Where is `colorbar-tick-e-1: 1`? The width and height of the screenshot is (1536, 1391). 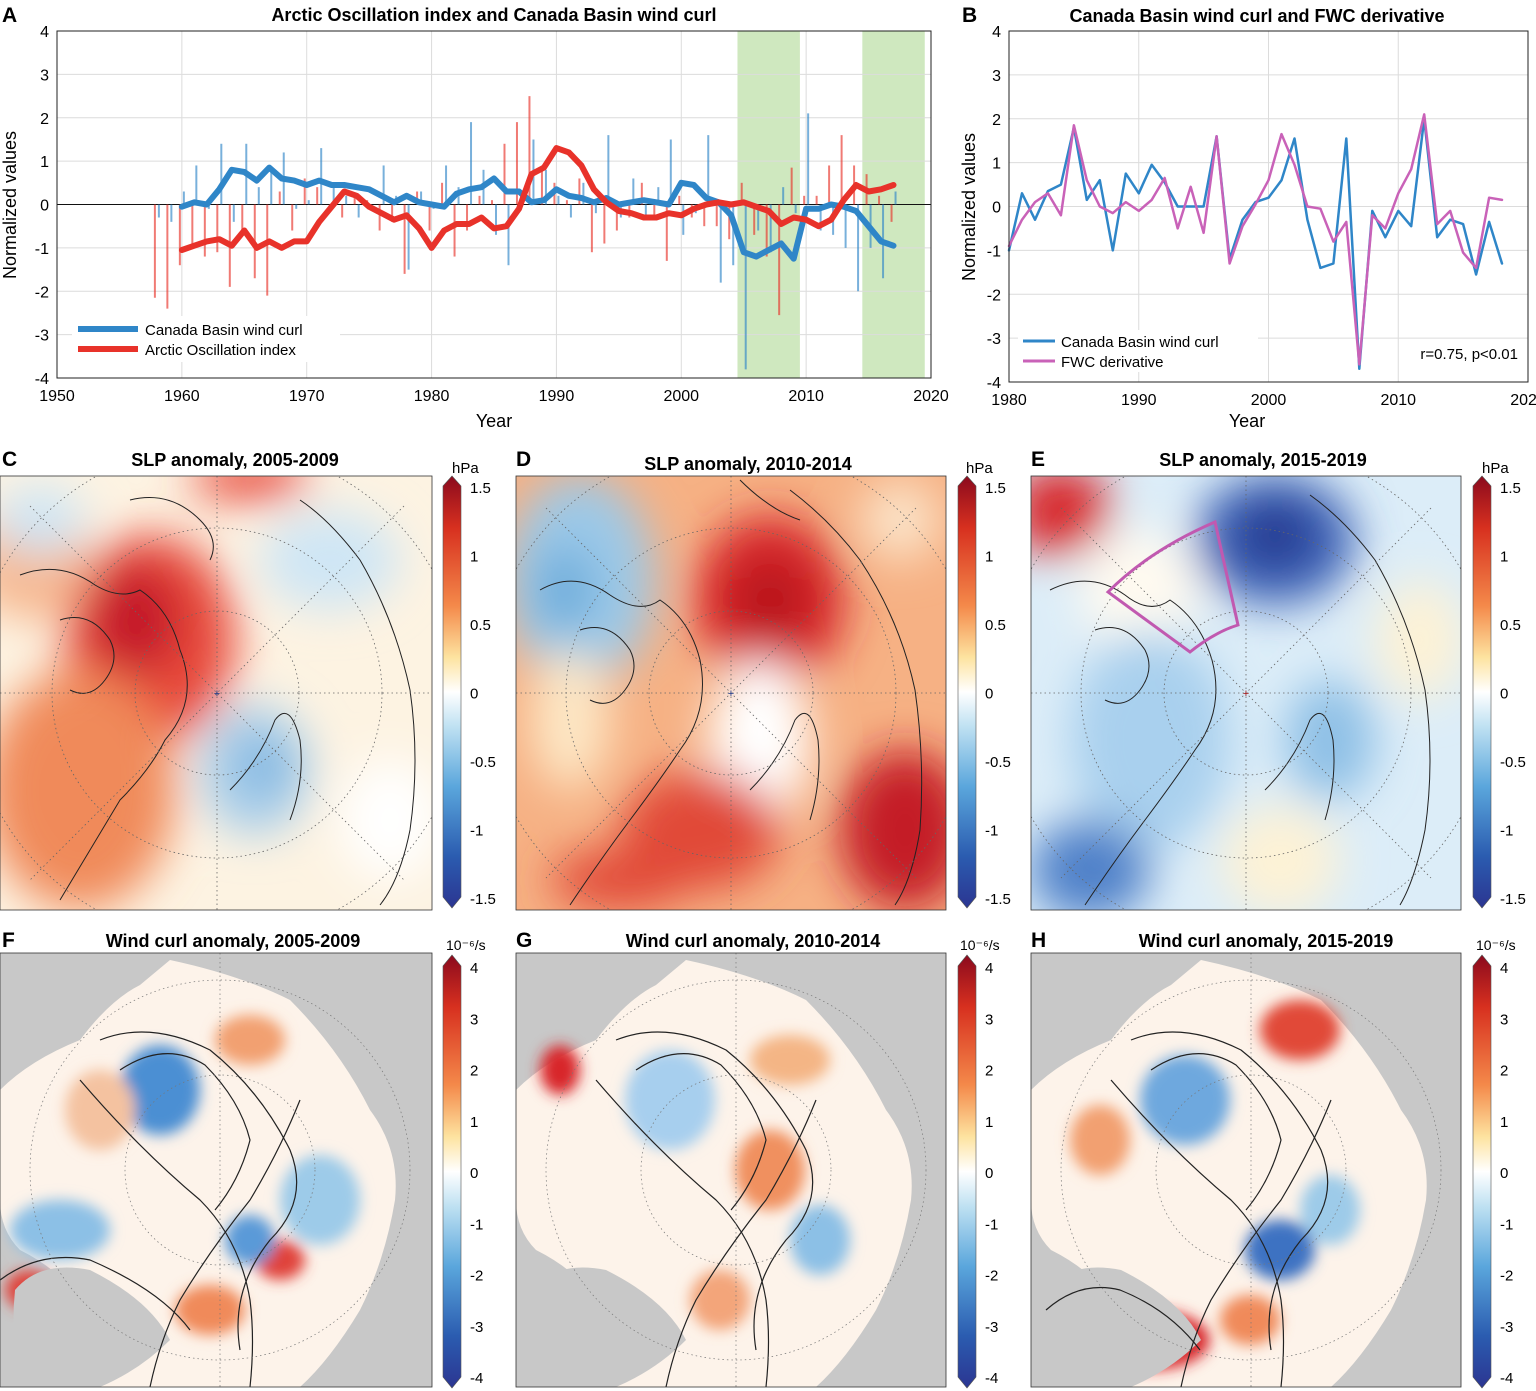
colorbar-tick-e-1: 1 is located at coordinates (1504, 557).